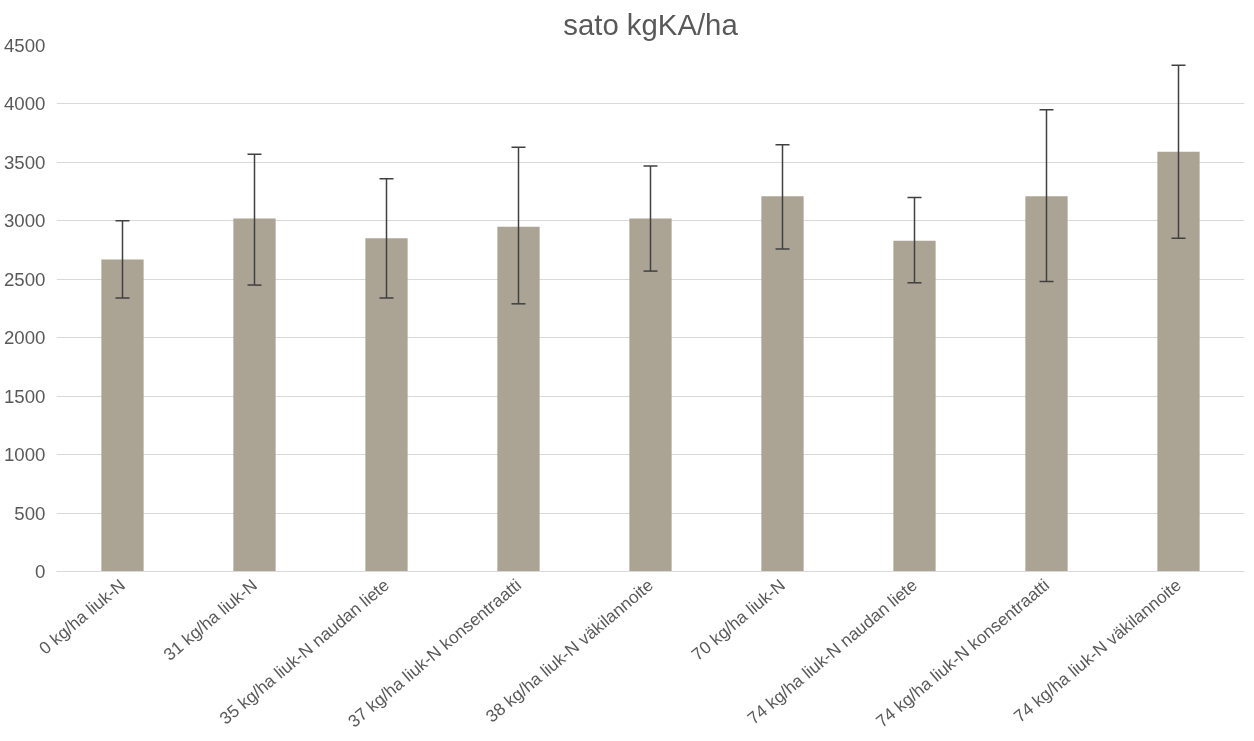  I want to click on chart-title: sato kgKA/ha, so click(651, 24).